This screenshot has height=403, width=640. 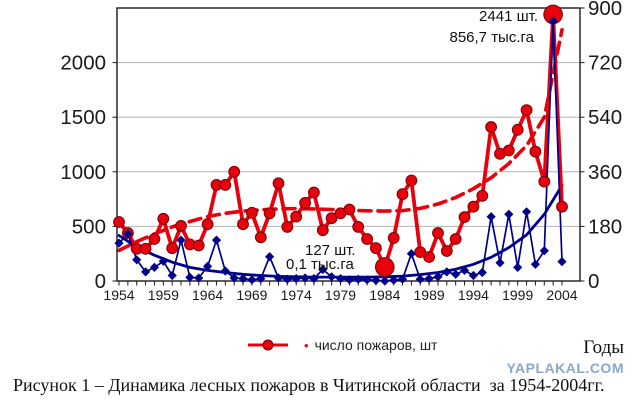 I want to click on fires-point-1993, so click(x=464, y=217).